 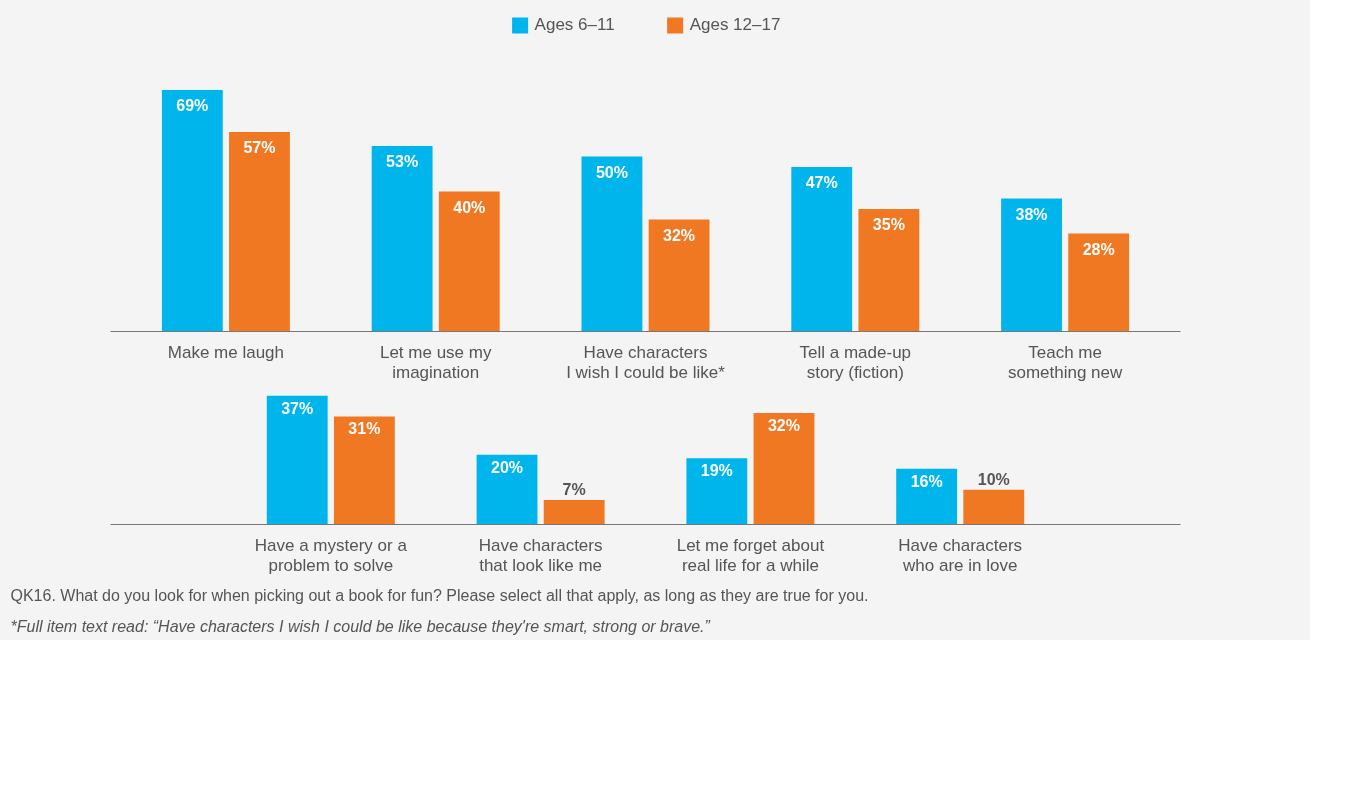 What do you see at coordinates (750, 555) in the screenshot?
I see `x-tick-label: Let me forget about real life for a while` at bounding box center [750, 555].